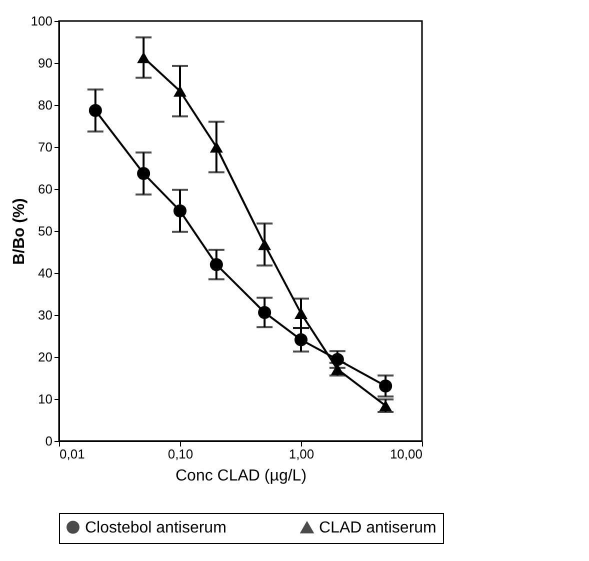 Image resolution: width=589 pixels, height=561 pixels. What do you see at coordinates (41, 21) in the screenshot?
I see `y-tick-label: 100` at bounding box center [41, 21].